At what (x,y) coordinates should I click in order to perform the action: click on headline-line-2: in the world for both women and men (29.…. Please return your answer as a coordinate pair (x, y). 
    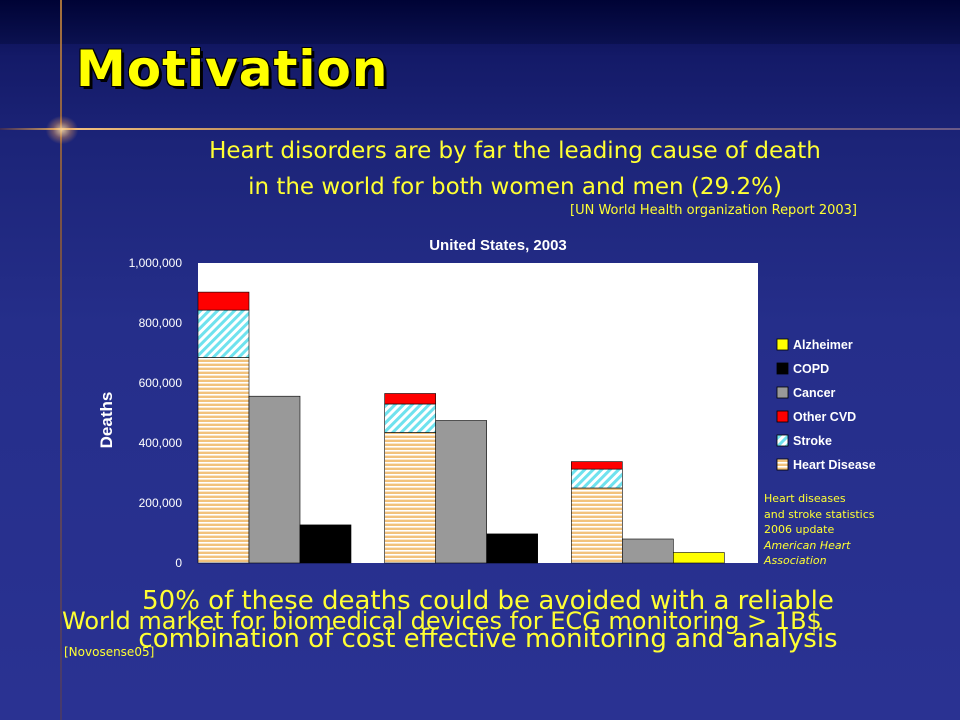
    Looking at the image, I should click on (515, 187).